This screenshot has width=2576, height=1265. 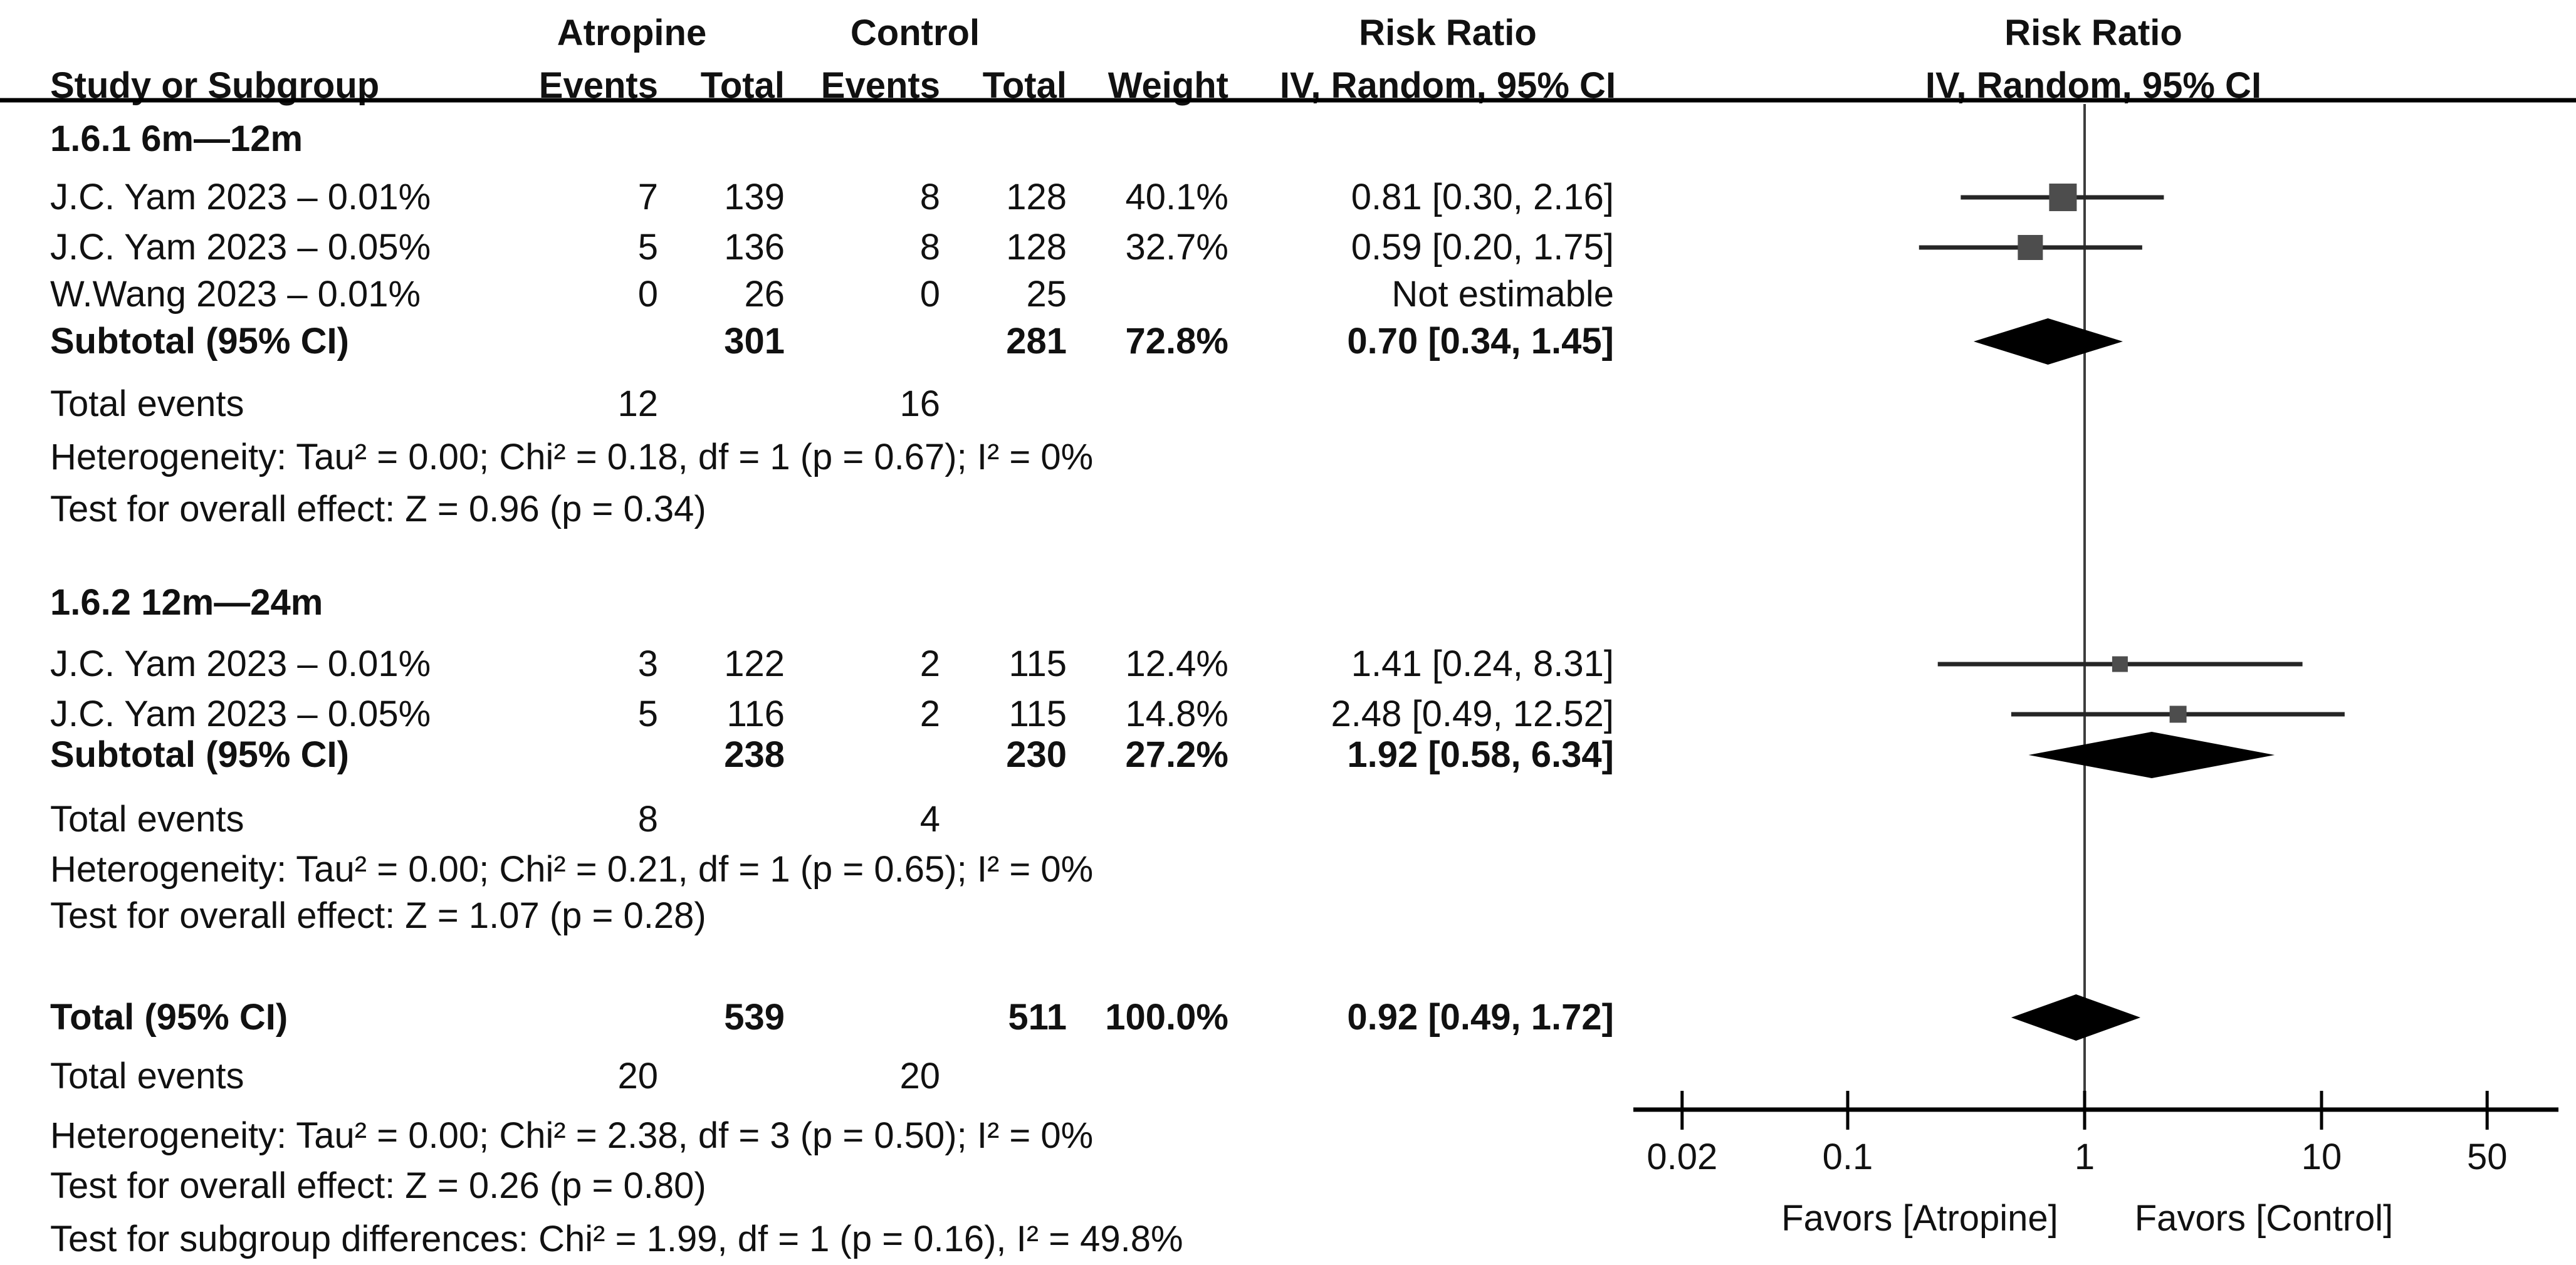 I want to click on row-12-events-events-control: 4, so click(x=929, y=819).